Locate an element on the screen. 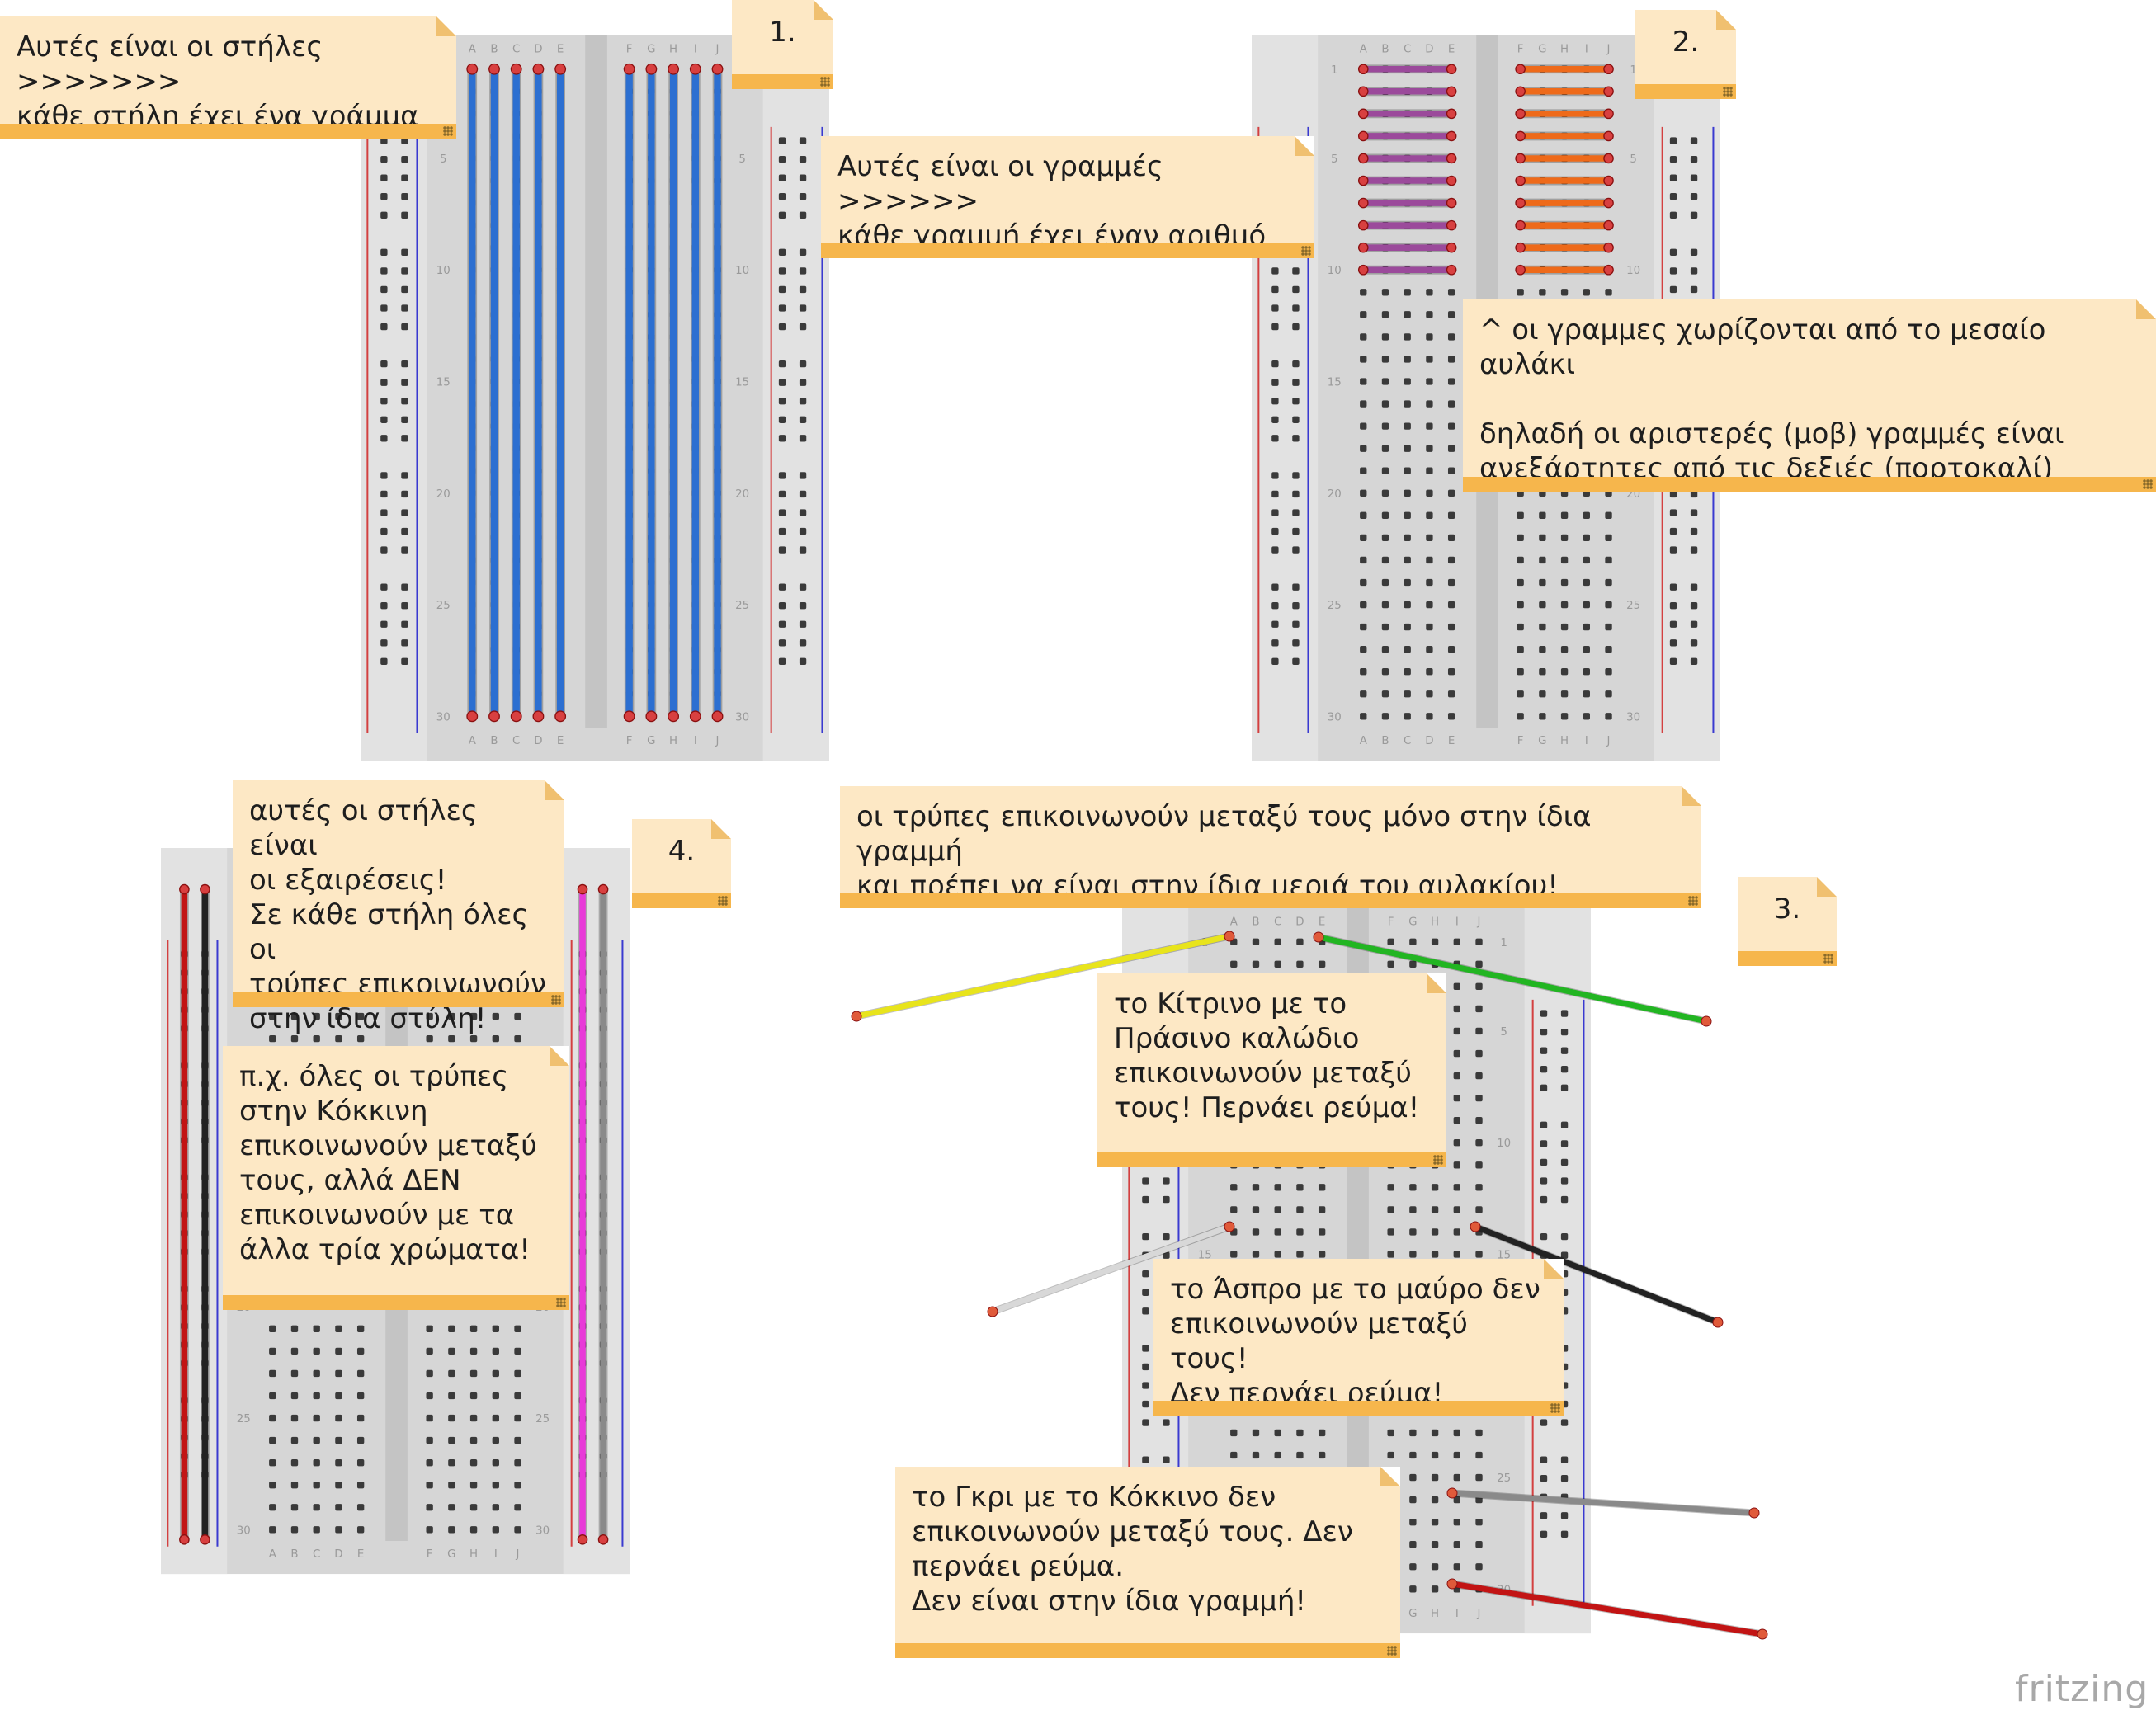 This screenshot has width=2156, height=1715. note-step-2: 2. is located at coordinates (1685, 55).